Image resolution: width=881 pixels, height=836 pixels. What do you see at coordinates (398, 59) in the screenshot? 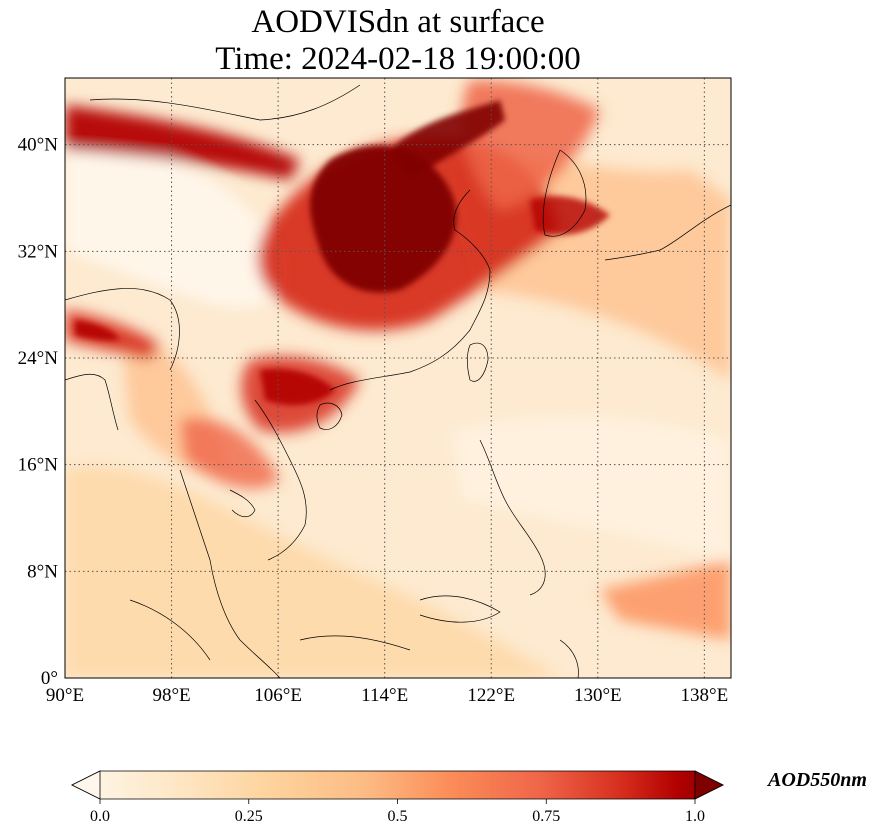
I see `title-time: Time: 2024-02-18 19:00:00` at bounding box center [398, 59].